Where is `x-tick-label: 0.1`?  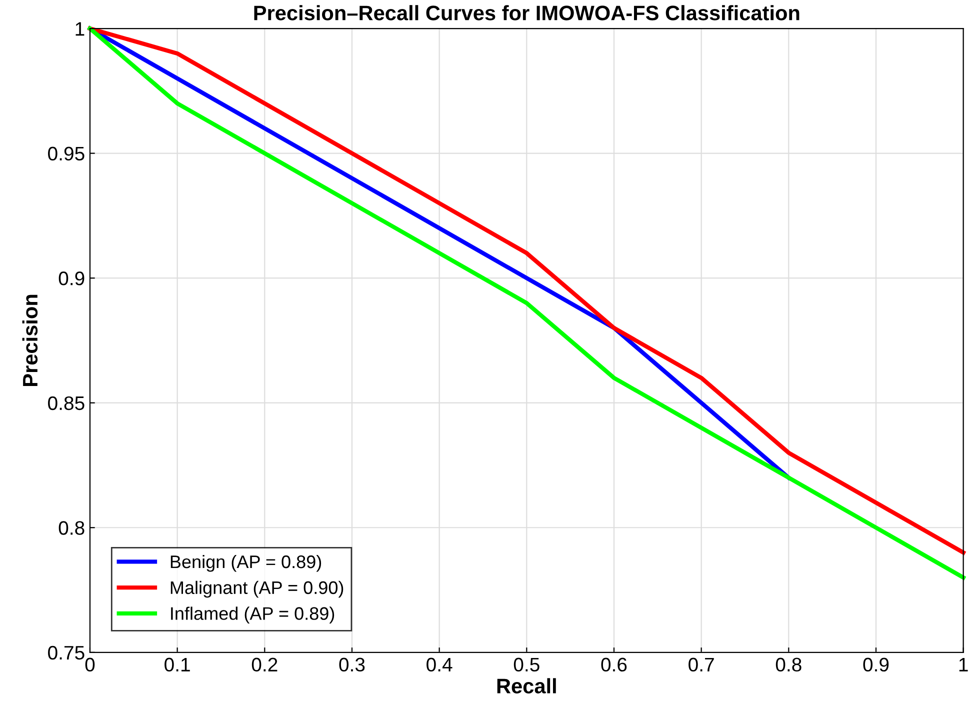
x-tick-label: 0.1 is located at coordinates (177, 665).